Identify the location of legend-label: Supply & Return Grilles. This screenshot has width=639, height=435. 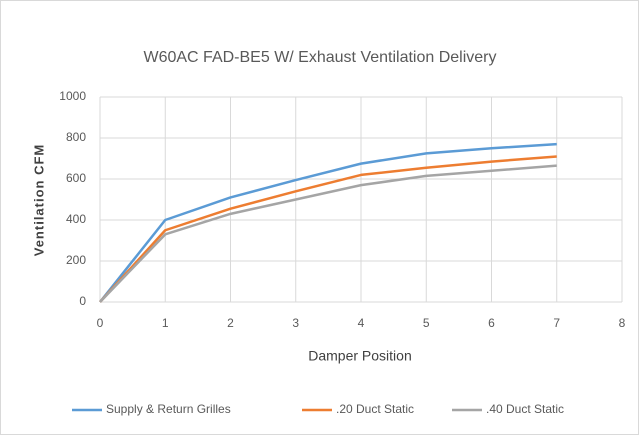
(168, 409).